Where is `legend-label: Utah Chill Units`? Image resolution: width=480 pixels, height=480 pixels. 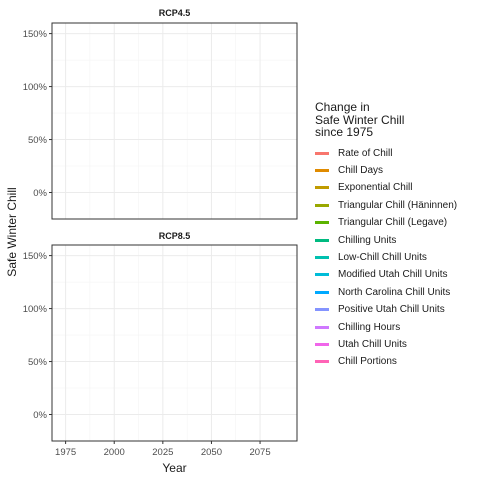
legend-label: Utah Chill Units is located at coordinates (372, 344).